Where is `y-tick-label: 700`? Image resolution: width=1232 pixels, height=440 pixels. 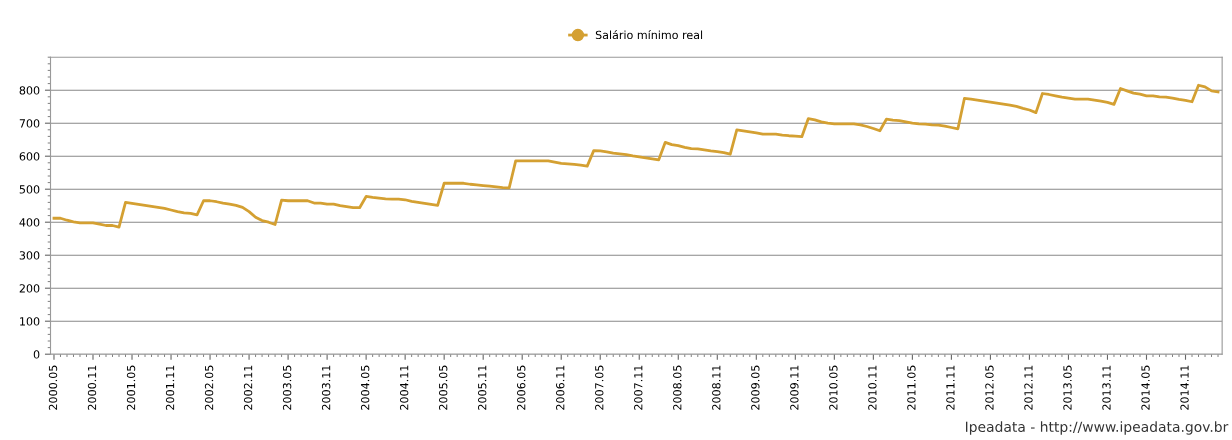
y-tick-label: 700 is located at coordinates (29, 123).